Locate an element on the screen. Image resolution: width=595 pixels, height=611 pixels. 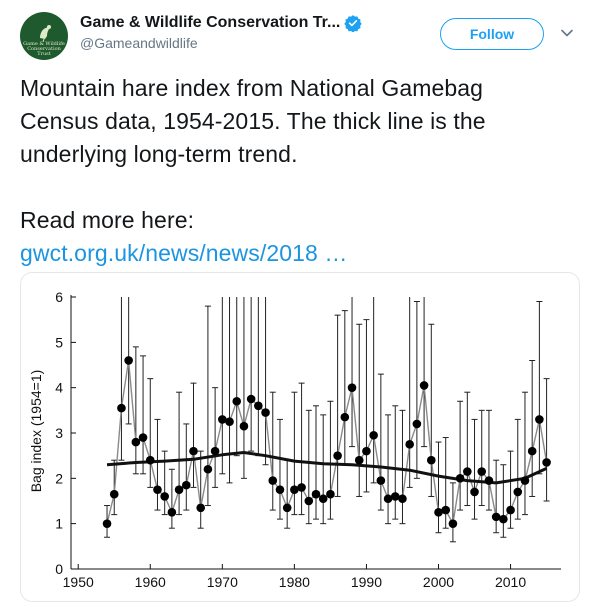
tweet-link-text: gwct.org.uk/news/news/2018 is located at coordinates (169, 253).